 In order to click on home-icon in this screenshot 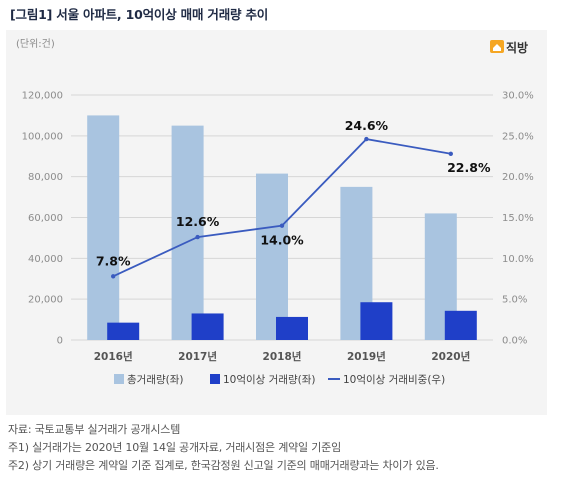, I will do `click(497, 46)`.